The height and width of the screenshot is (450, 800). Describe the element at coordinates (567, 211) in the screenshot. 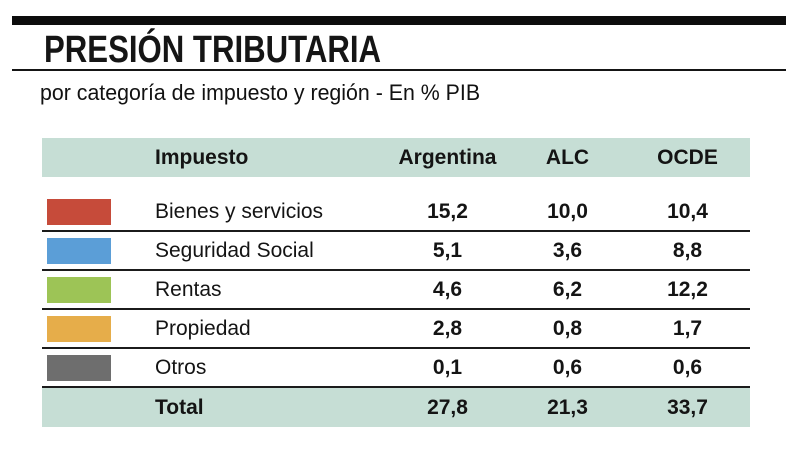

I see `value-alc: 10,0` at that location.